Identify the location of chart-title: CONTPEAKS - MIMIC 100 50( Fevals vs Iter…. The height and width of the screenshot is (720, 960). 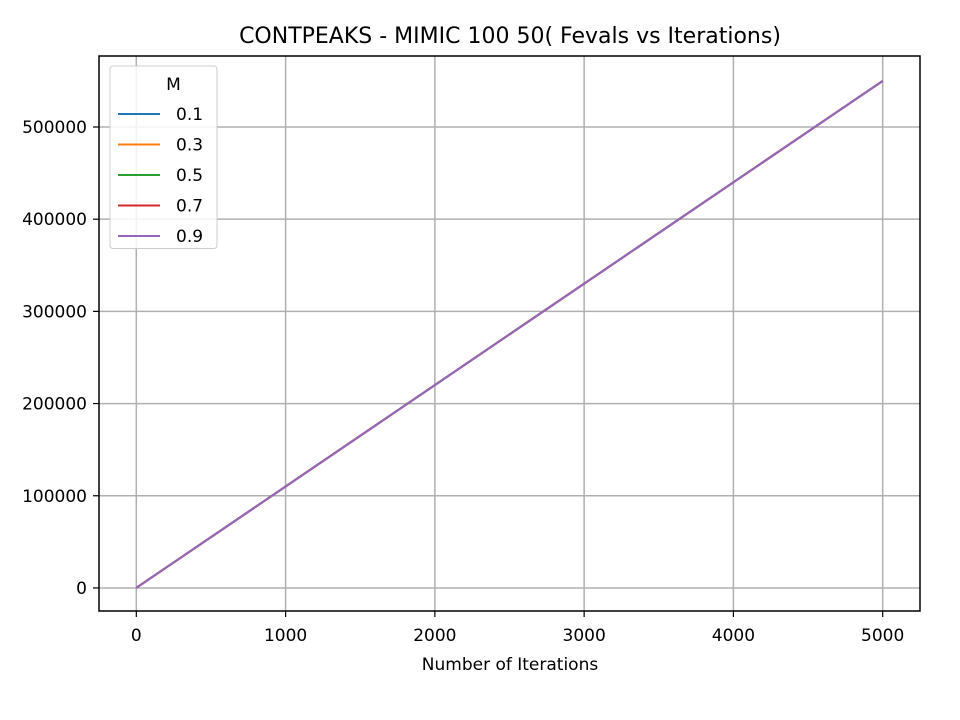
(510, 36).